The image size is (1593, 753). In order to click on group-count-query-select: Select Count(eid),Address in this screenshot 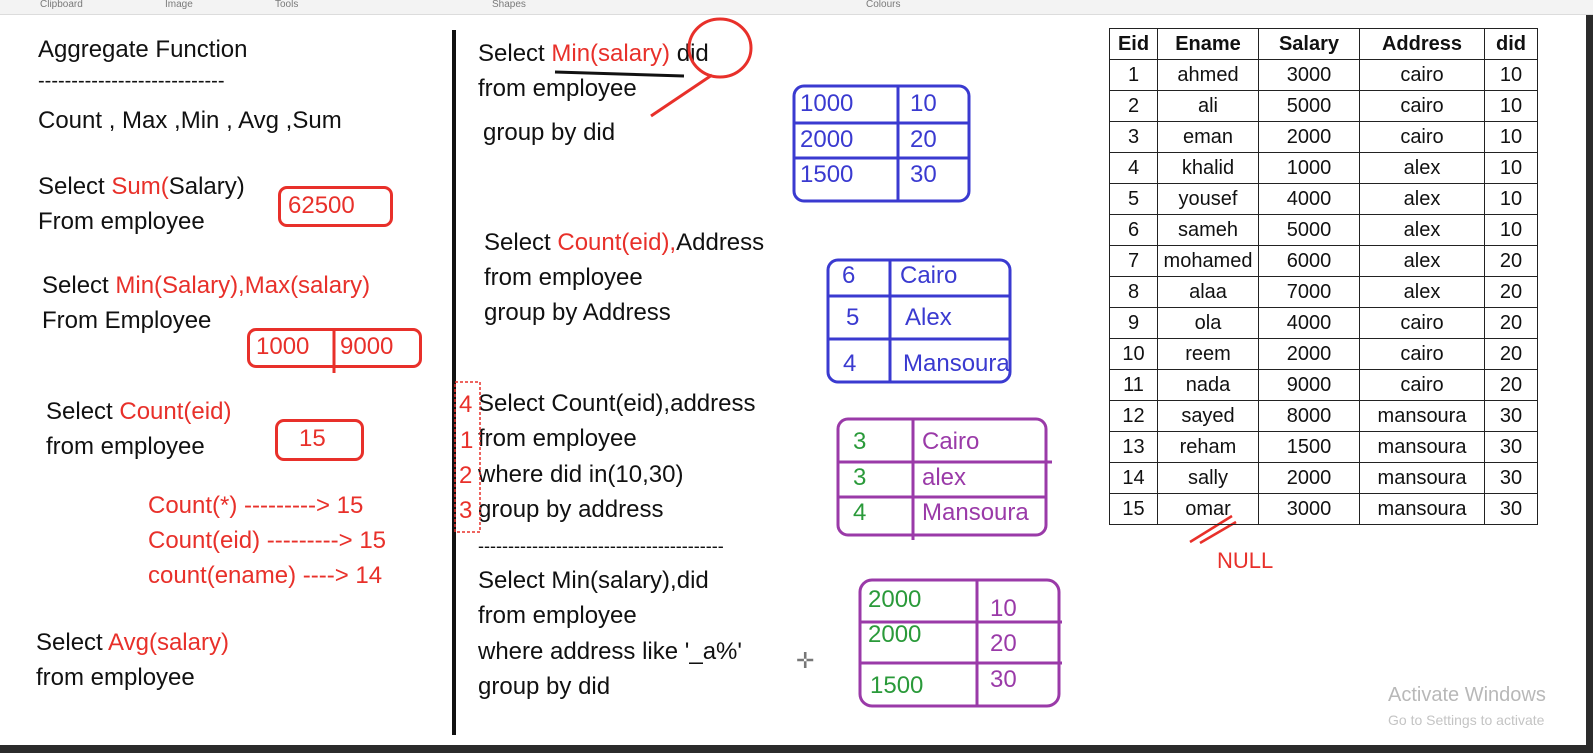, I will do `click(624, 242)`.